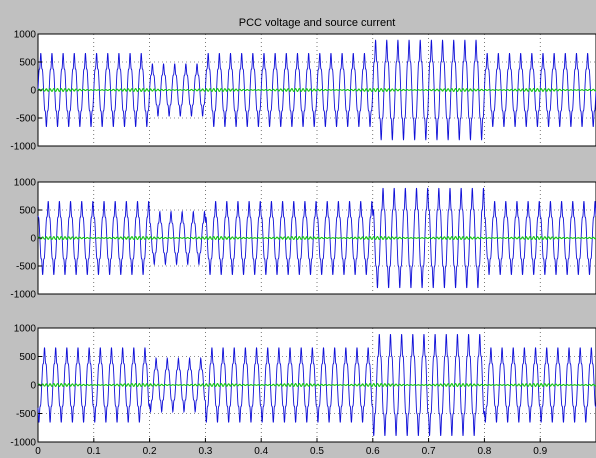  Describe the element at coordinates (317, 451) in the screenshot. I see `xtick-label: 0.5` at that location.